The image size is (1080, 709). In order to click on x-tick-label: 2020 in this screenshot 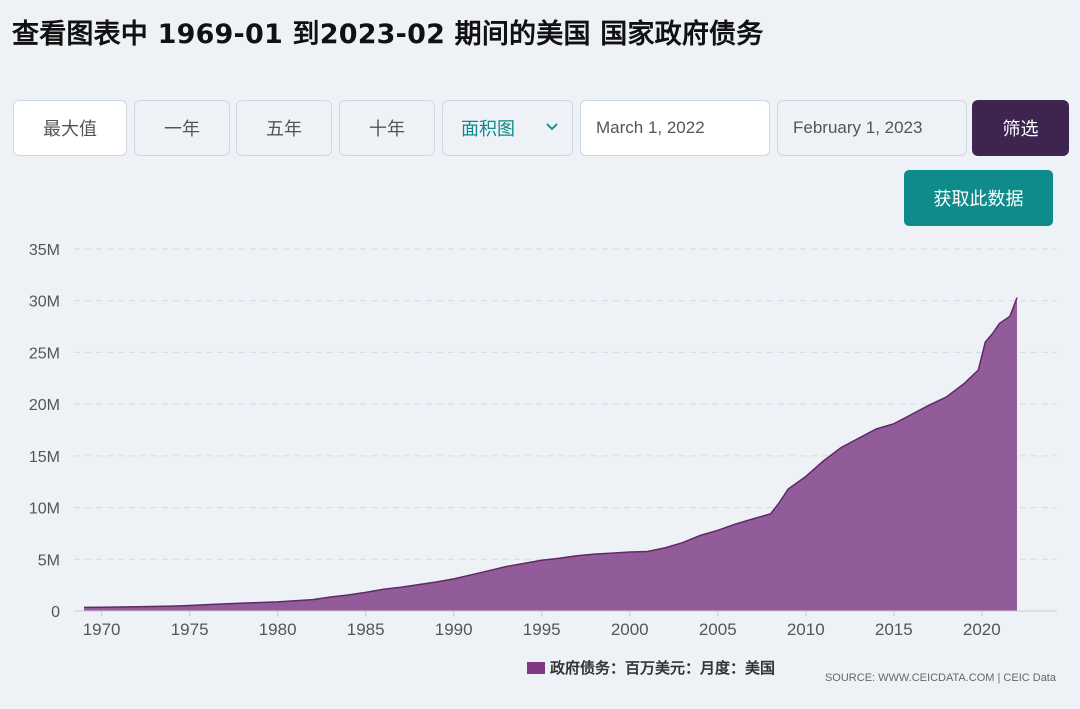, I will do `click(982, 629)`.